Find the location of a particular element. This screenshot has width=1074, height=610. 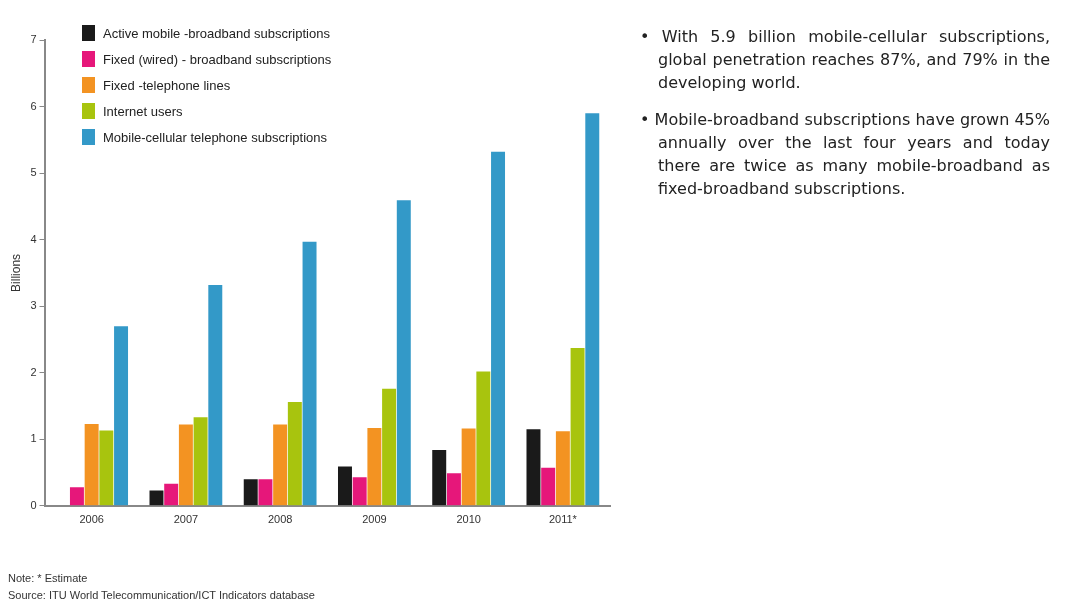

y-tick-label: 1 is located at coordinates (33, 438).